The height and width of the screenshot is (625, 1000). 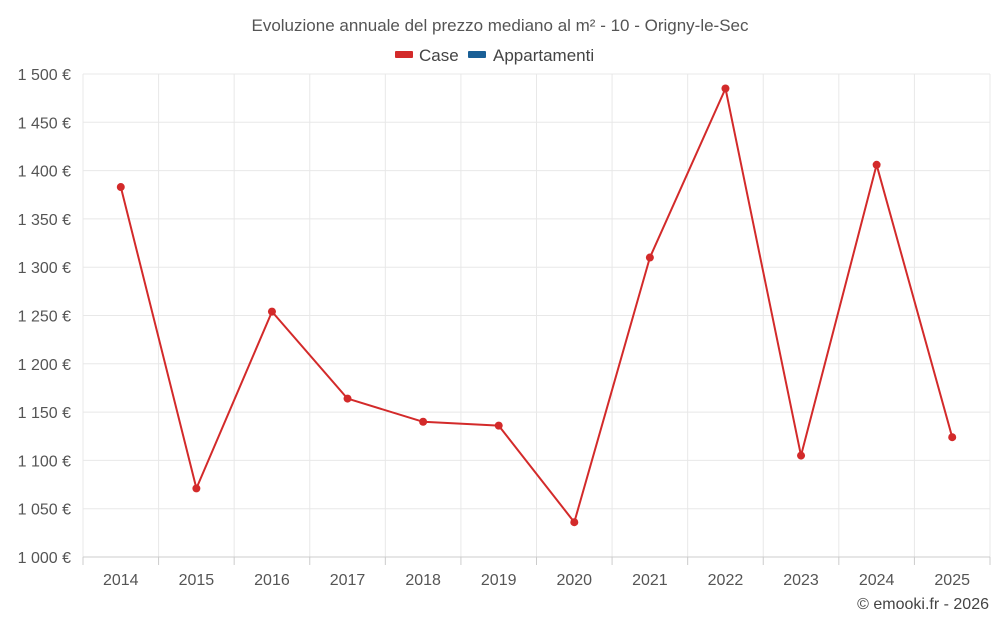 I want to click on legend-item-case: Case, so click(x=427, y=55).